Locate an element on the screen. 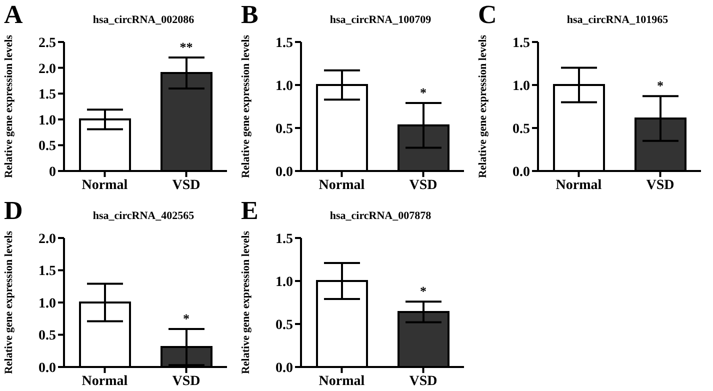  chart-title: hsa_circRNA_007878 is located at coordinates (380, 216).